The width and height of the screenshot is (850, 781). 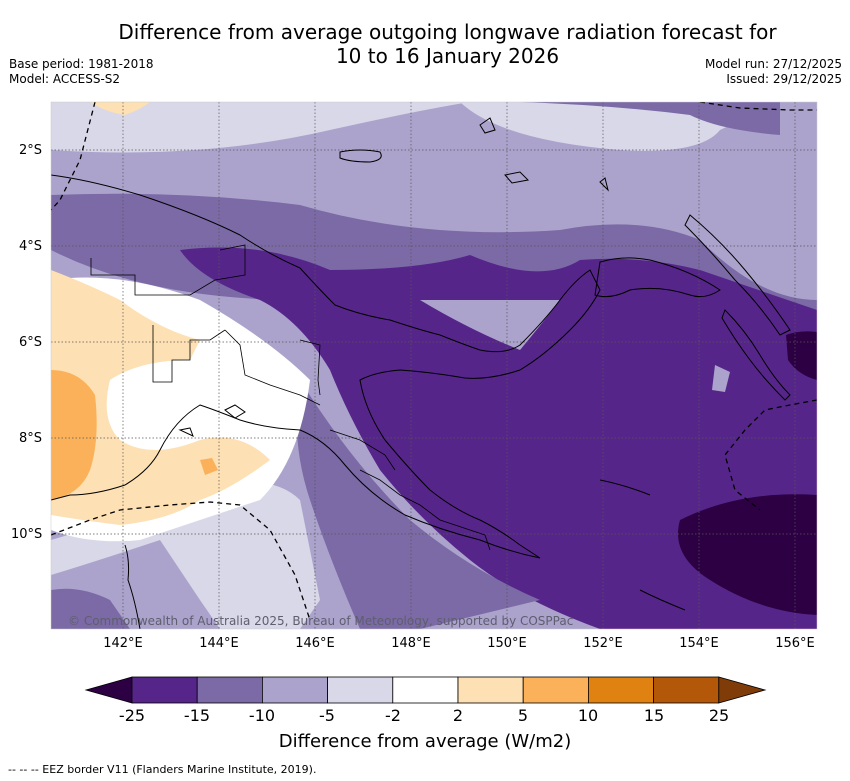 I want to click on field-under-minus25-east, so click(x=747, y=554).